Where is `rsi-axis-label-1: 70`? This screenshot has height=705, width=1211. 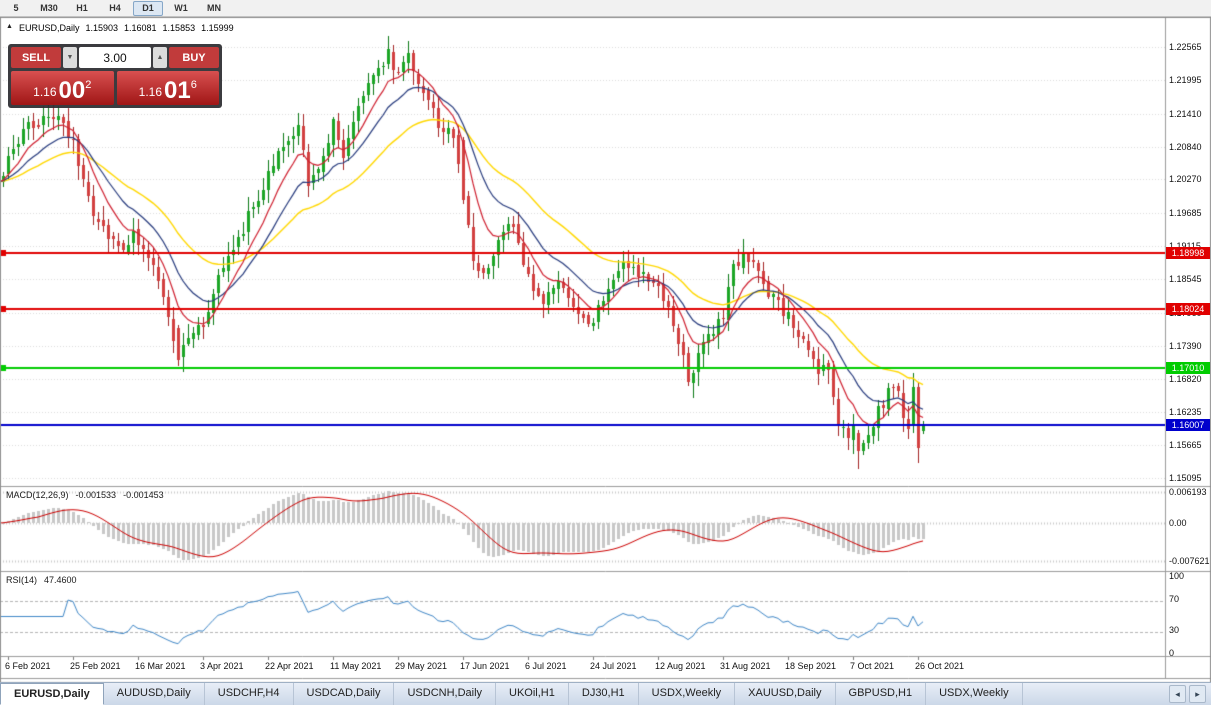 rsi-axis-label-1: 70 is located at coordinates (1174, 599).